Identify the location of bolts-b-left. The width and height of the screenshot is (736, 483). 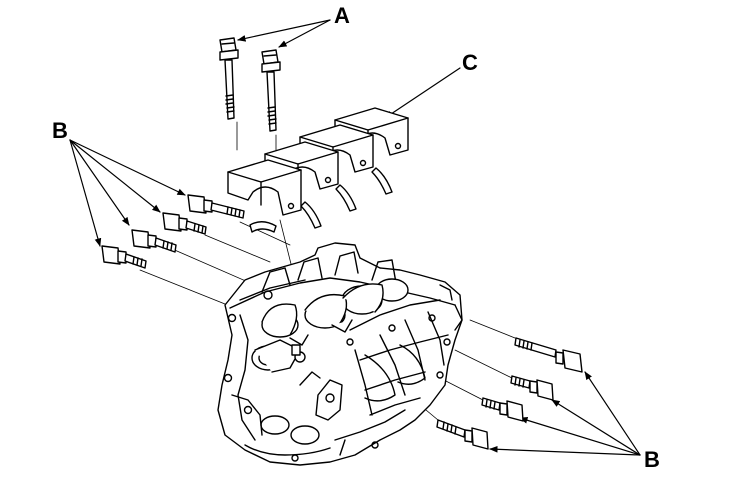
(173, 231).